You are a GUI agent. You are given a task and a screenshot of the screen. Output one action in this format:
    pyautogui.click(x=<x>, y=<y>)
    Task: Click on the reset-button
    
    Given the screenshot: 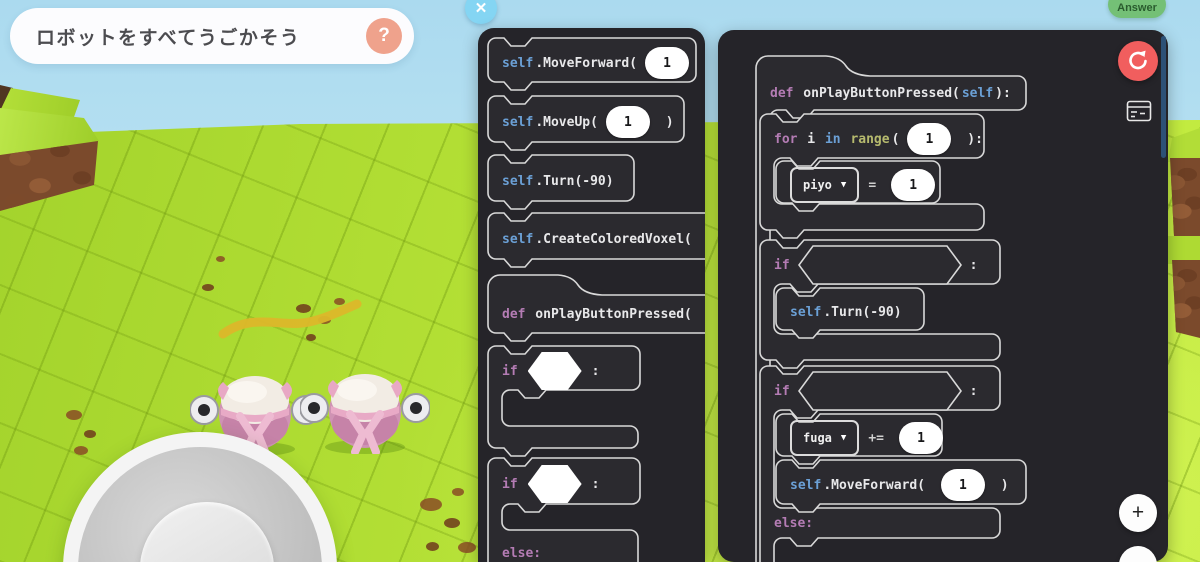 What is the action you would take?
    pyautogui.click(x=1138, y=61)
    